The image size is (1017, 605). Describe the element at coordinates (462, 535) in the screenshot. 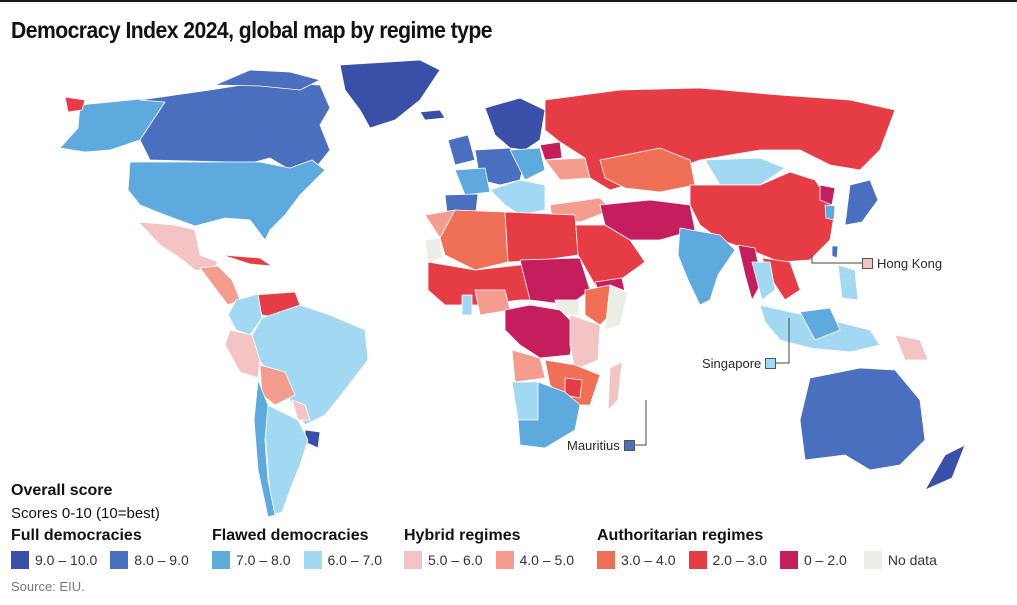

I see `legend-group-title: Hybrid regimes` at that location.